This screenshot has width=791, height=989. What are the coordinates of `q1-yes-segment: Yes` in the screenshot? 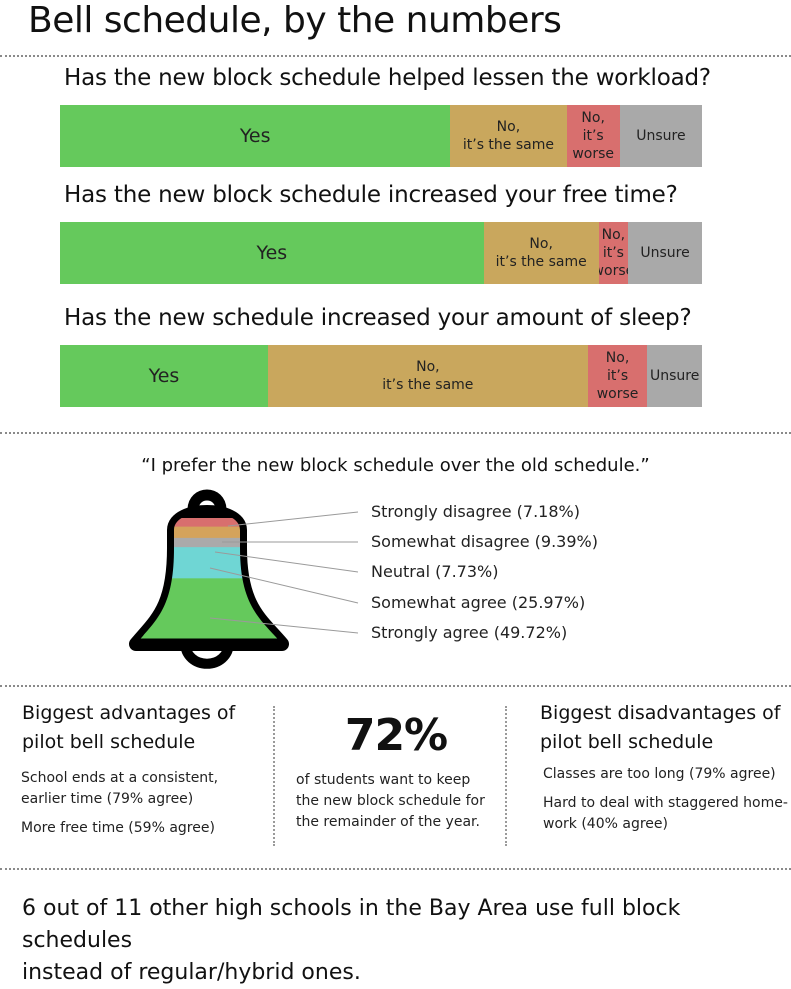 It's located at (255, 136).